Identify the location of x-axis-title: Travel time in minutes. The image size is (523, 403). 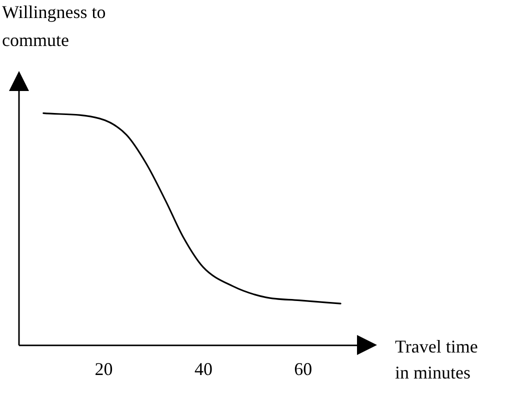
(436, 359).